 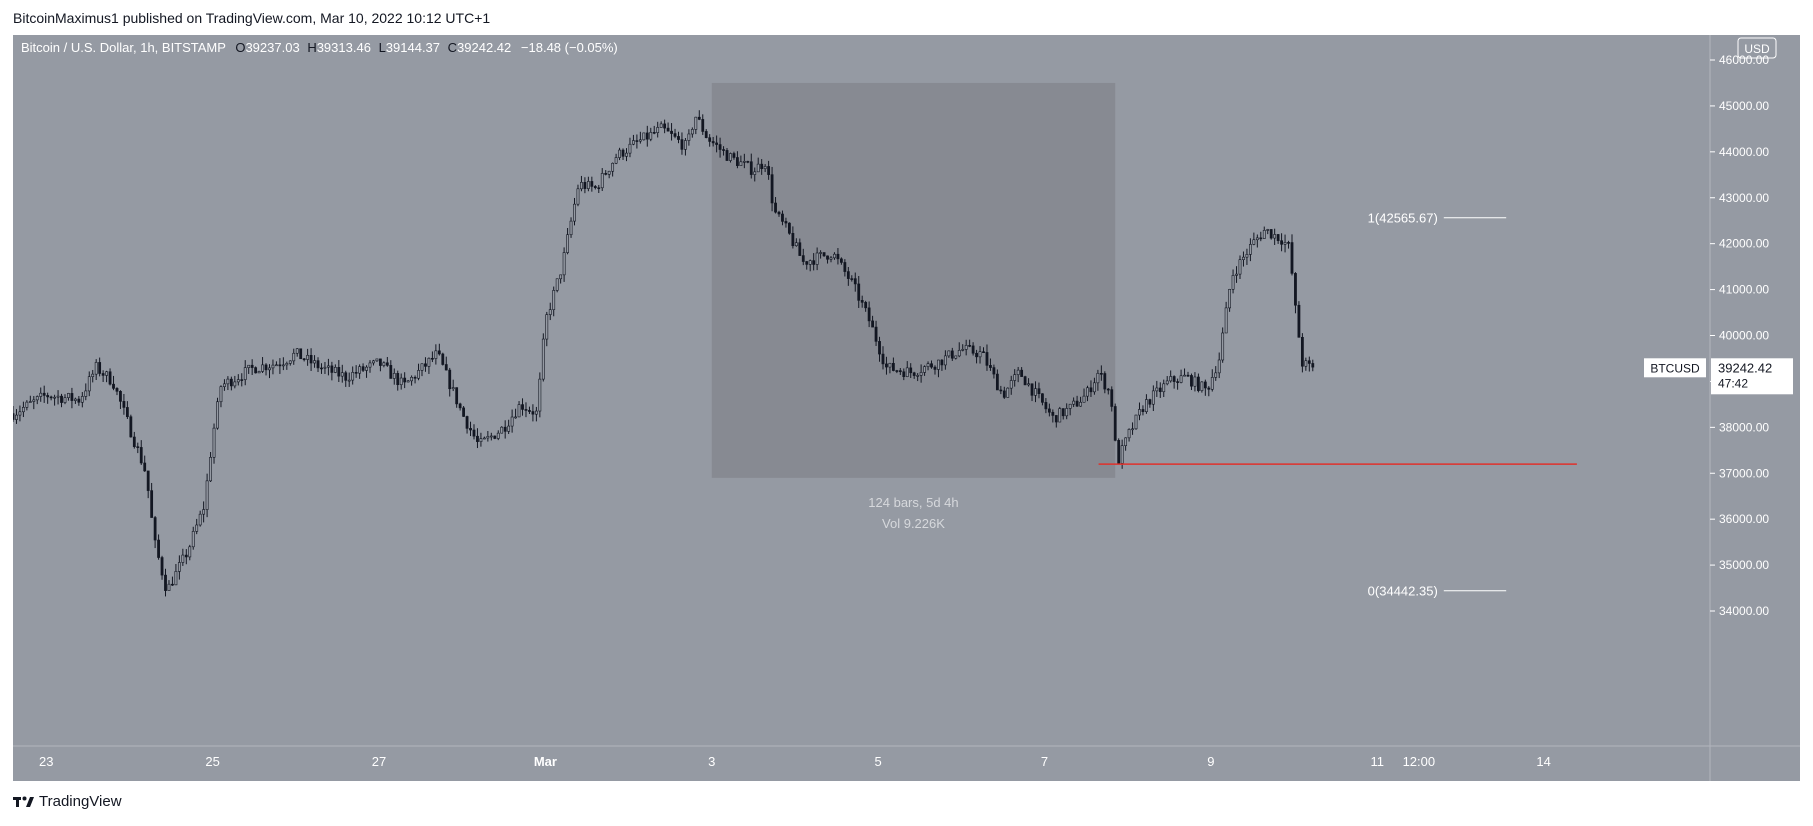 I want to click on symbol-tag: BTCUSD, so click(x=1675, y=368).